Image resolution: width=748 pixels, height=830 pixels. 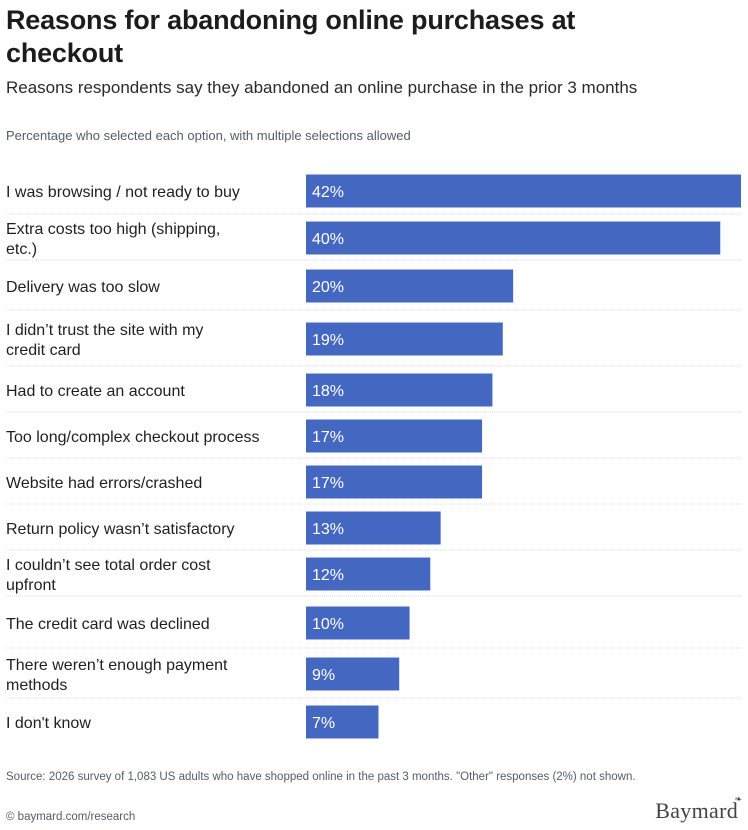 I want to click on brand-logo: Baymard, so click(x=696, y=810).